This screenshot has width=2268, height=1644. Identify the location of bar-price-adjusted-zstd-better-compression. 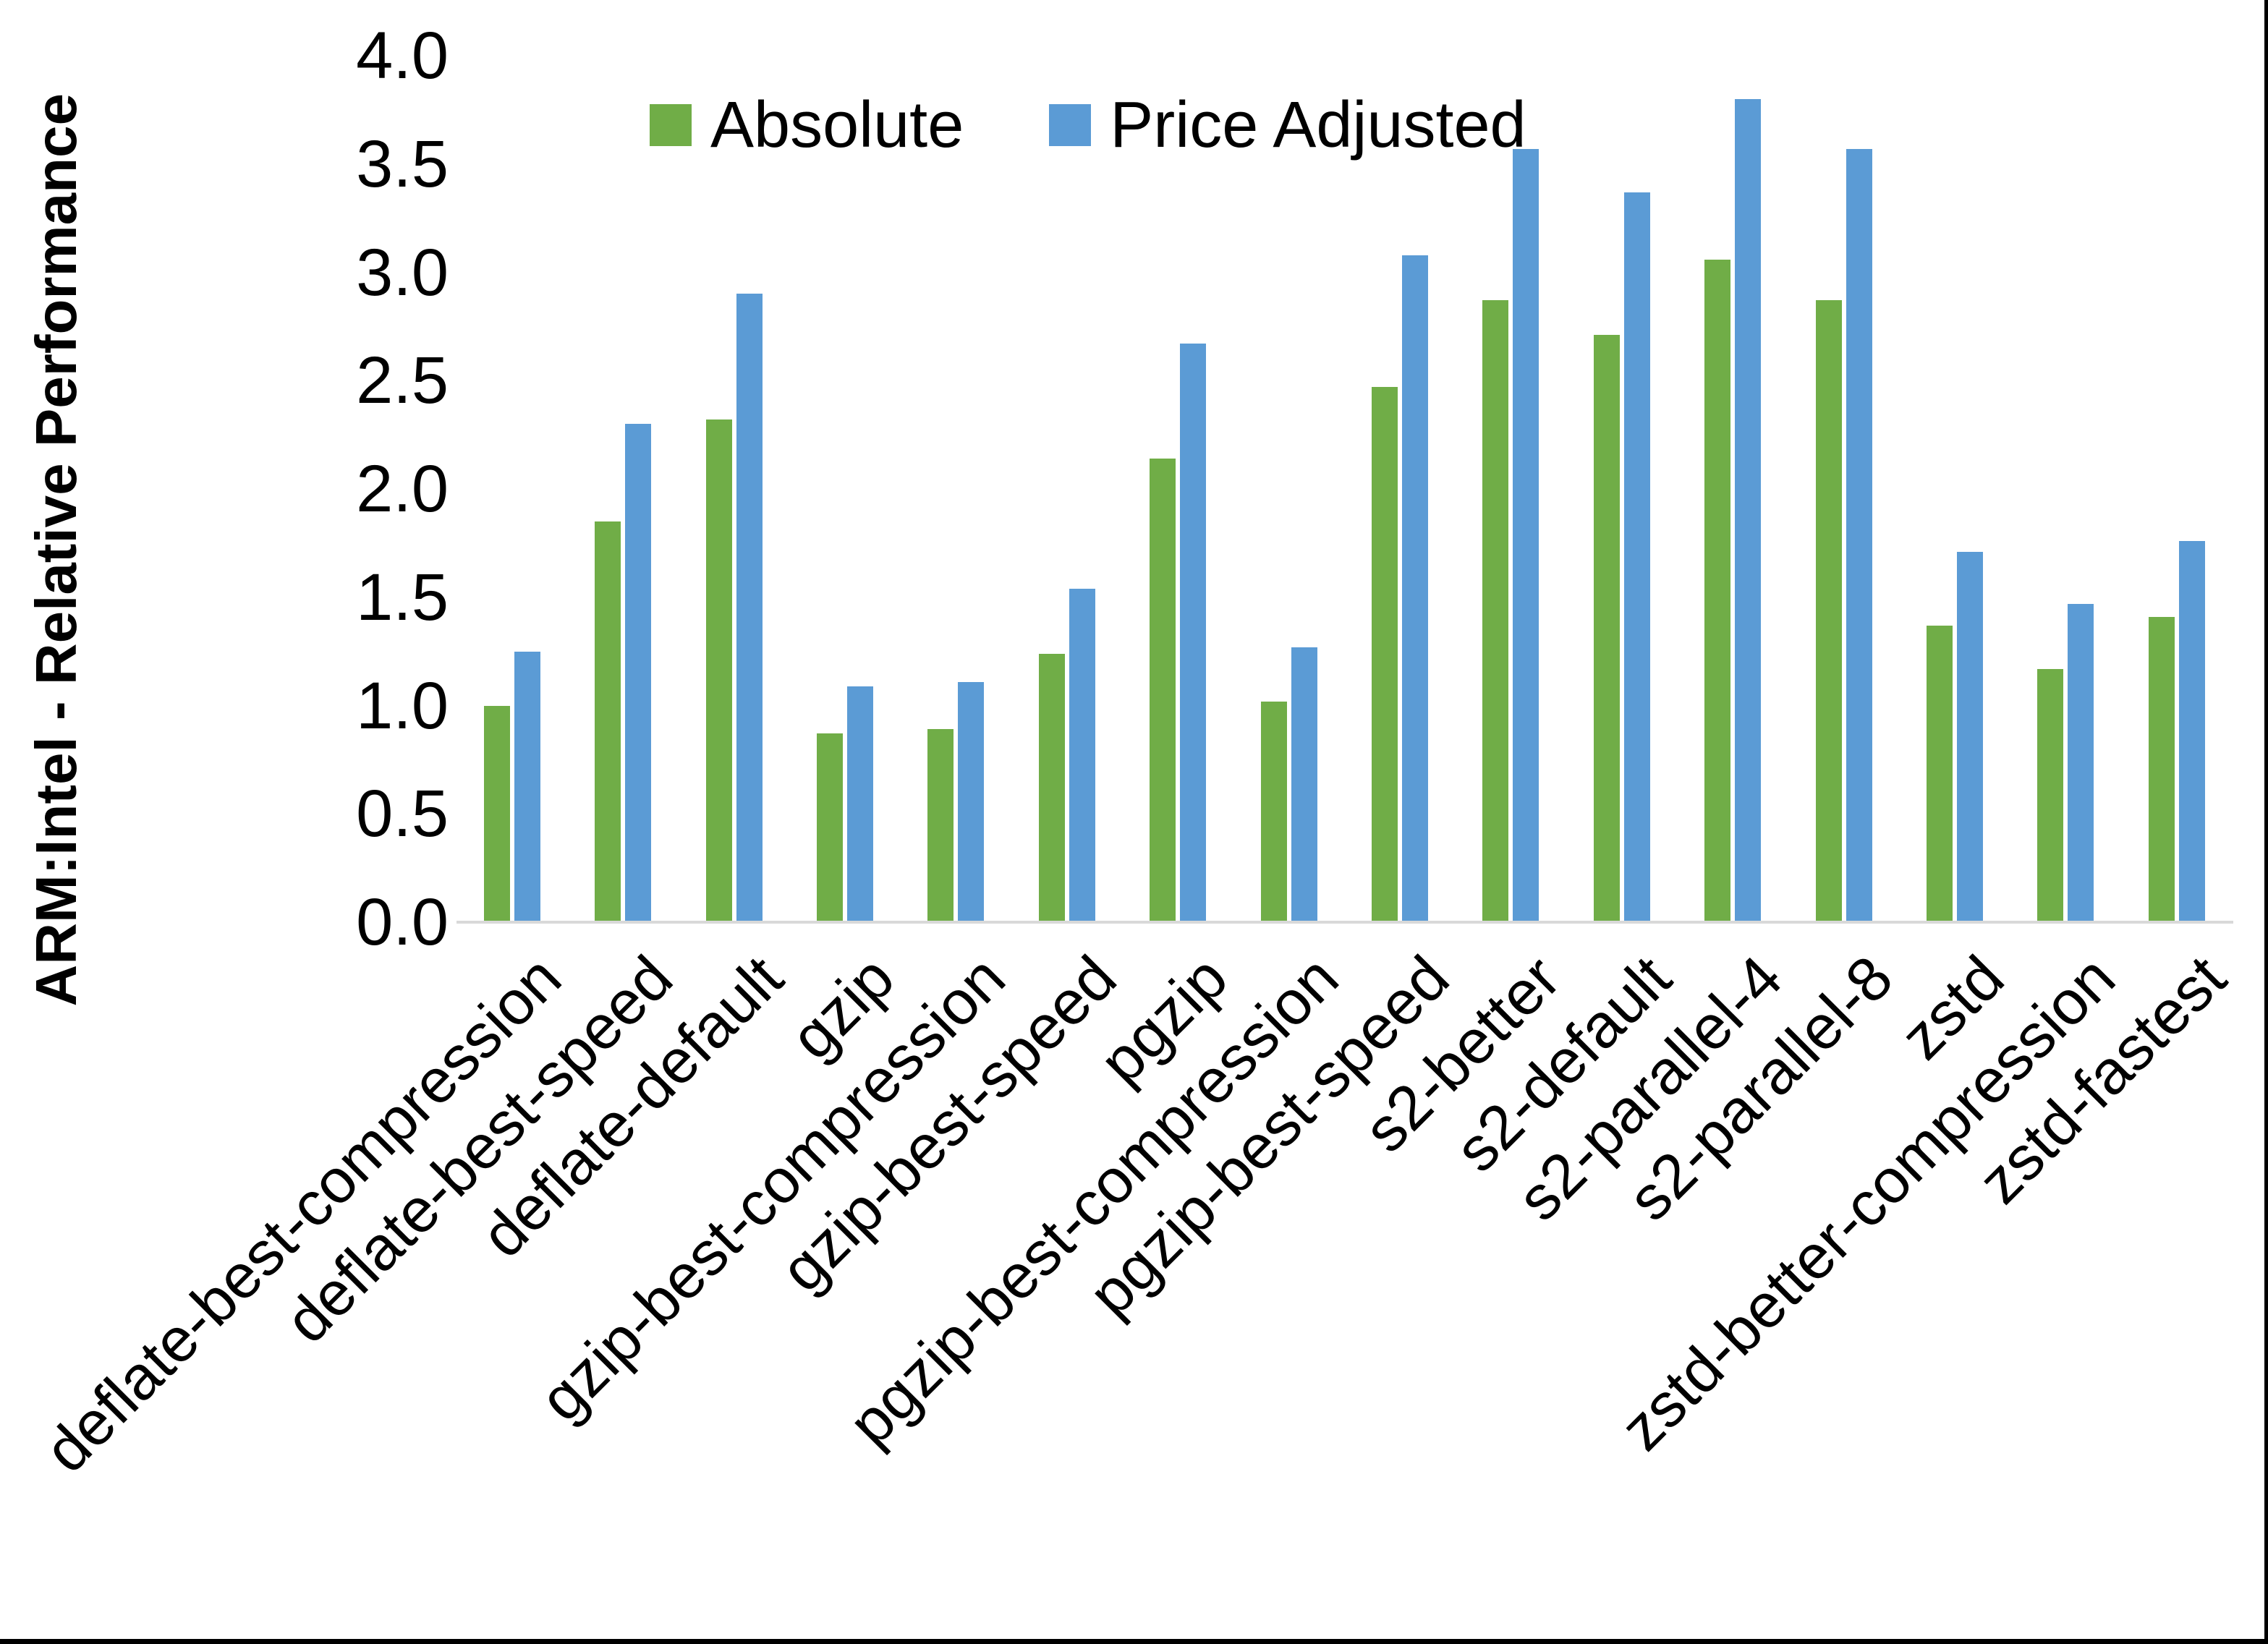
(2081, 762).